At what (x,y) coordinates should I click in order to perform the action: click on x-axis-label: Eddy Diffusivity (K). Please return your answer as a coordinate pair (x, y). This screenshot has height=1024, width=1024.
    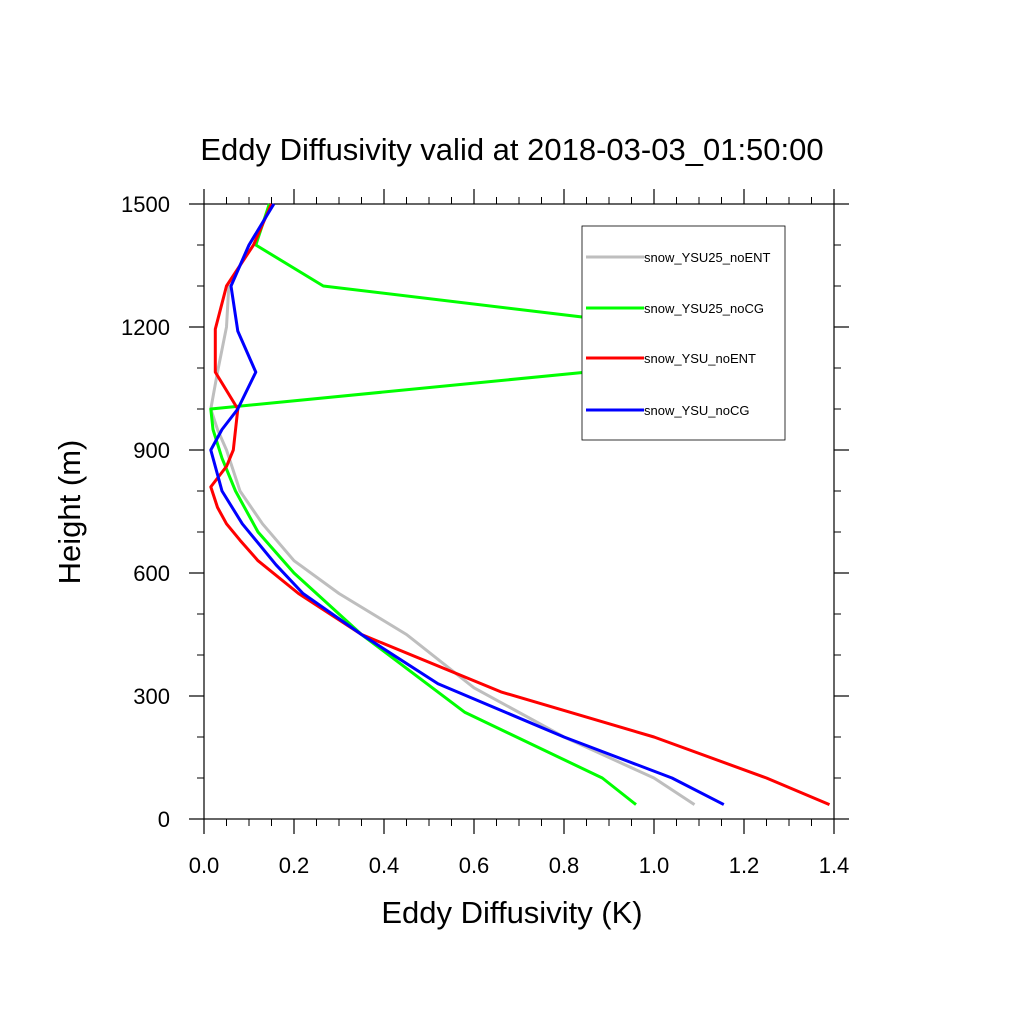
    Looking at the image, I should click on (511, 912).